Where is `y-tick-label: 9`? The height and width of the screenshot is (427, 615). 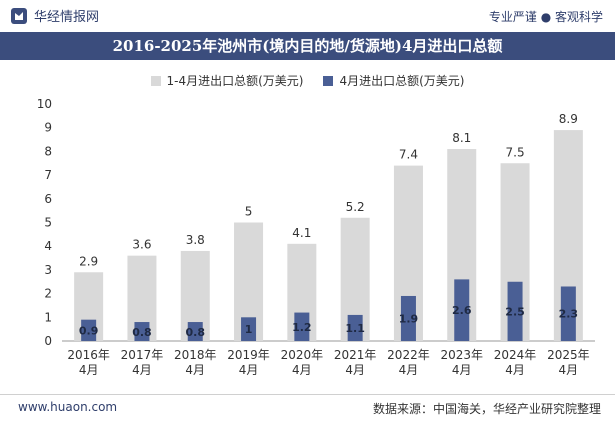 y-tick-label: 9 is located at coordinates (48, 128).